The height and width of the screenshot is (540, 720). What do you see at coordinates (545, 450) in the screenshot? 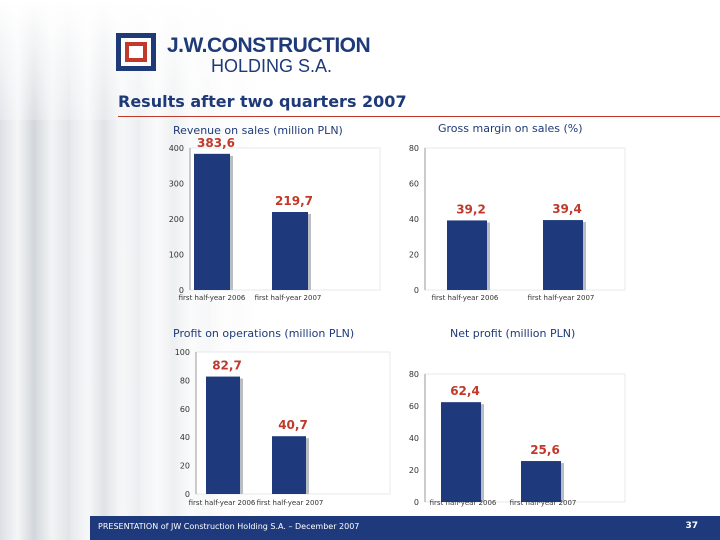
I see `bar-value-label: 25,6` at bounding box center [545, 450].